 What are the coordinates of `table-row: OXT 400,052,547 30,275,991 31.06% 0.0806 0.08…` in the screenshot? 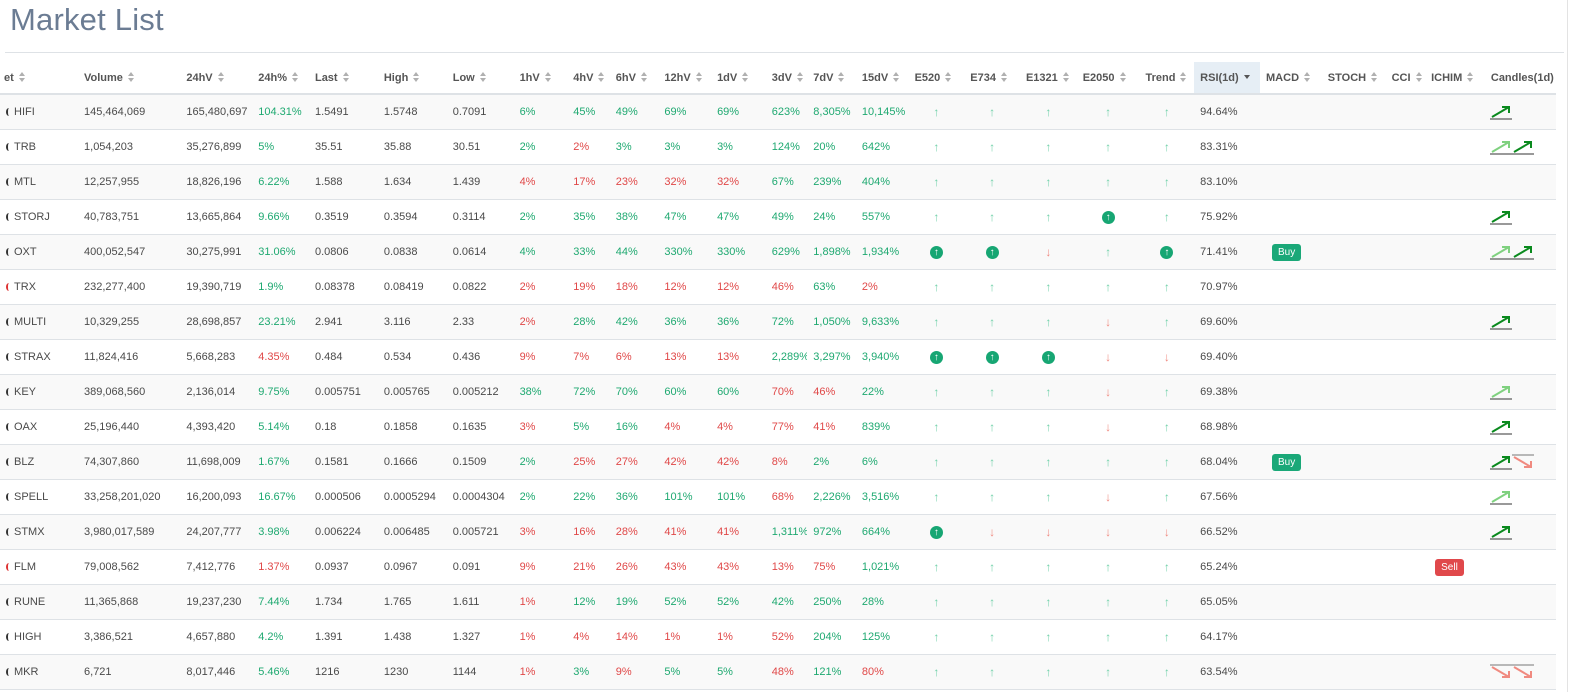 It's located at (778, 252).